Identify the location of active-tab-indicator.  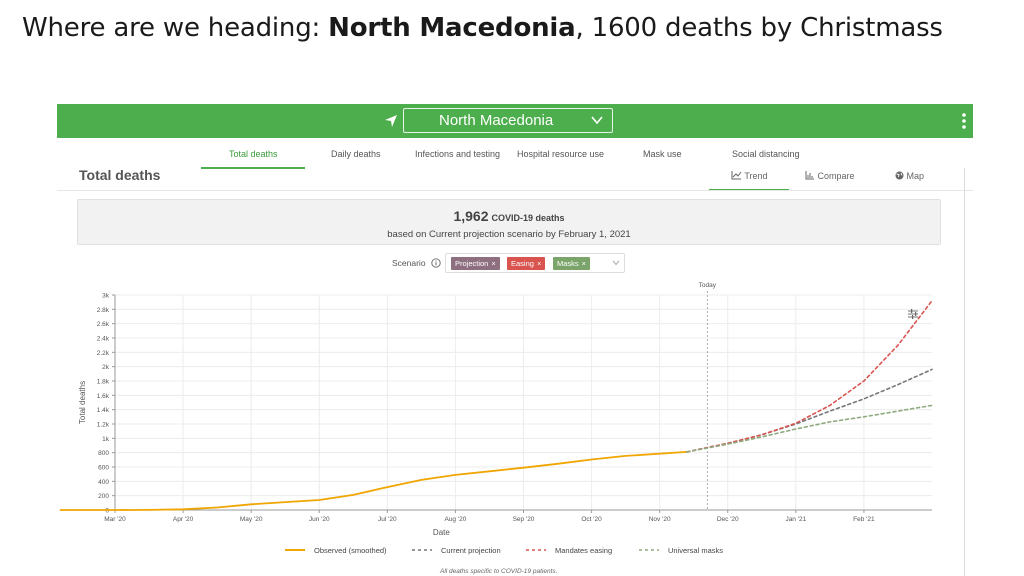
(253, 168).